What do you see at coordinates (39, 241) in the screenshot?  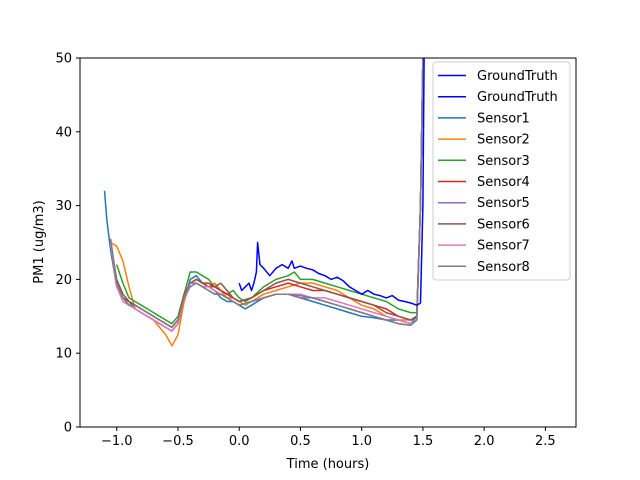 I see `y-axis-label: PM1 (ug/m3)` at bounding box center [39, 241].